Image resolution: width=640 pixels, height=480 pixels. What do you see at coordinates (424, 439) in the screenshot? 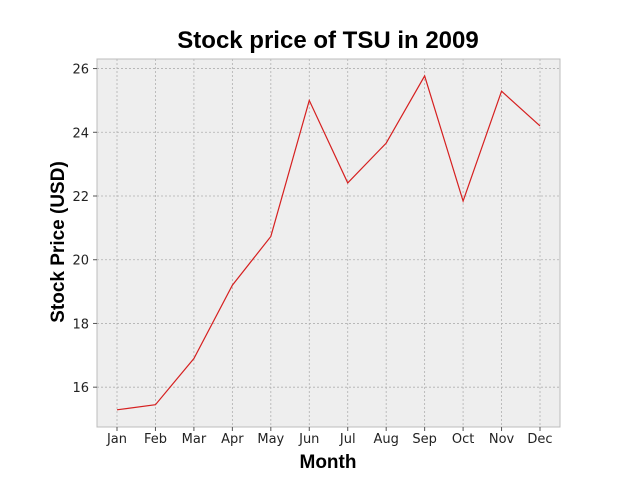
I see `x-tick-label: Sep` at bounding box center [424, 439].